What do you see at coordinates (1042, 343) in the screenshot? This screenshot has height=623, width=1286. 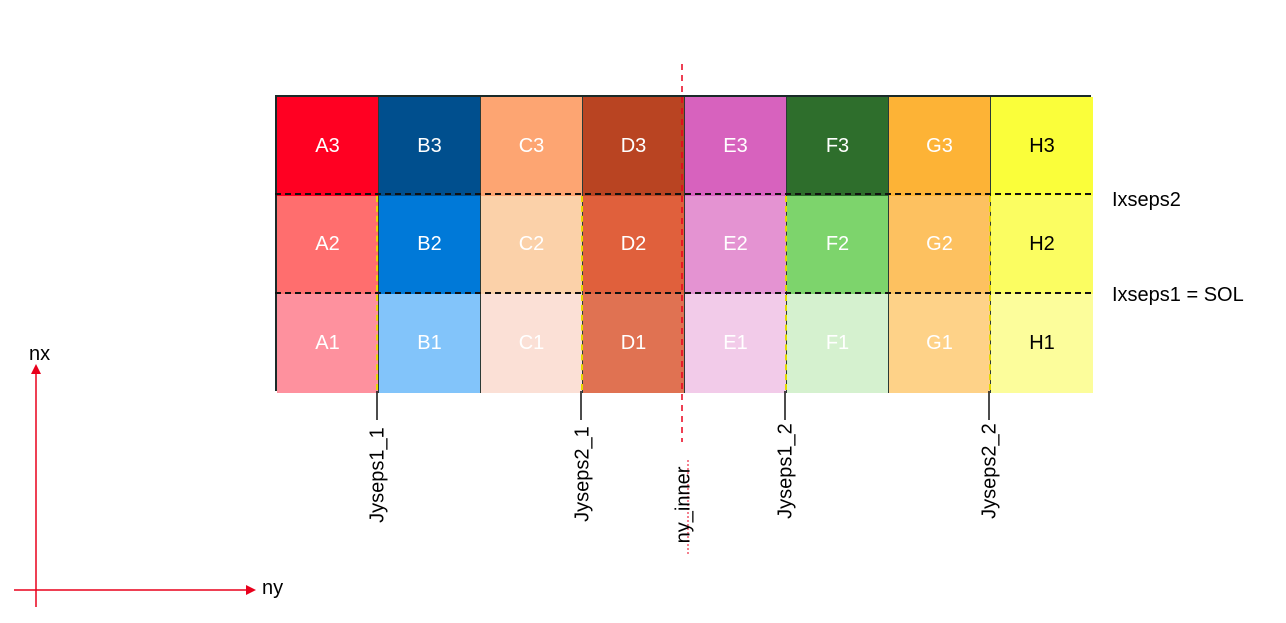 I see `cell-h1: H1` at bounding box center [1042, 343].